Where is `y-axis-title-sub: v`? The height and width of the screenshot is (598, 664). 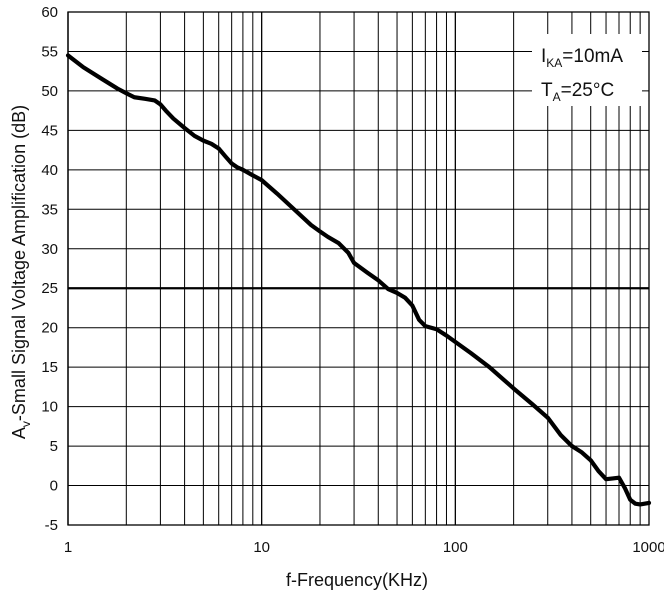
y-axis-title-sub: v is located at coordinates (26, 424).